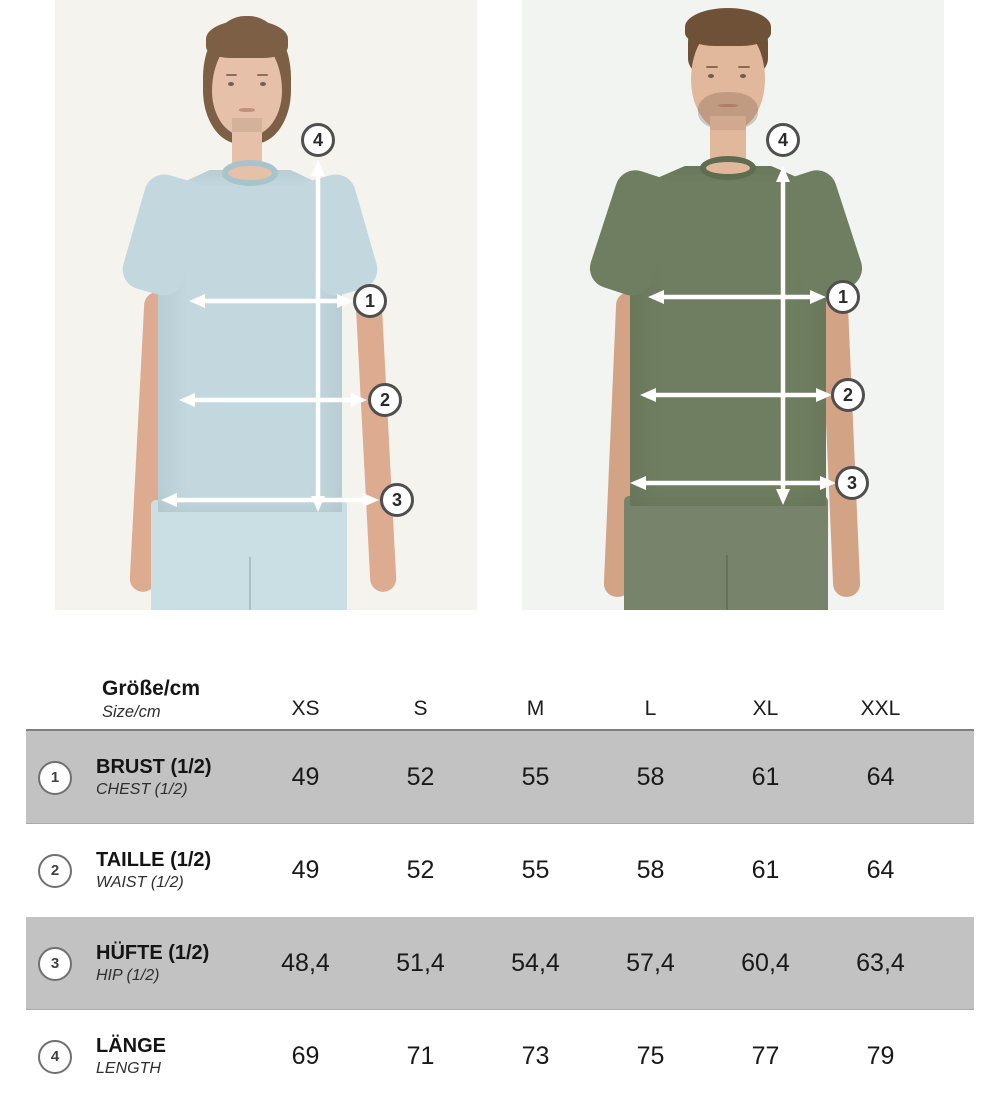 The image size is (1000, 1120). What do you see at coordinates (726, 553) in the screenshot?
I see `man-pants` at bounding box center [726, 553].